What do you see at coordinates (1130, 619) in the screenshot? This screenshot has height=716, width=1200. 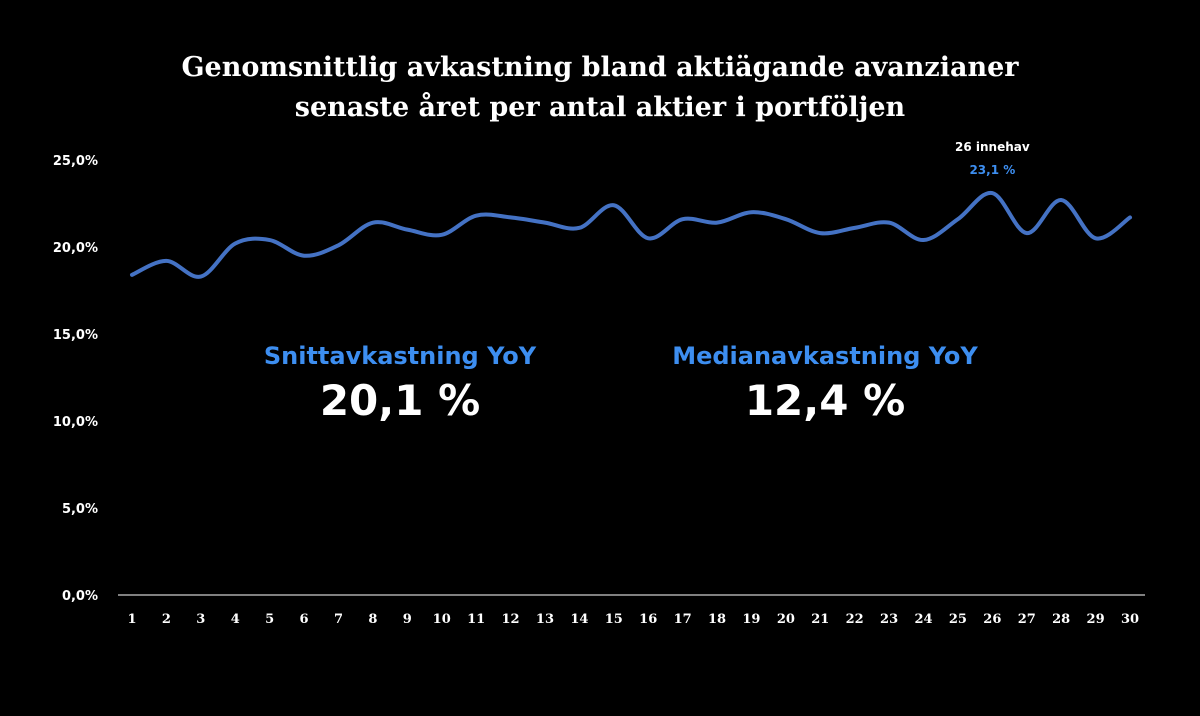 I see `x-tick-label: 30` at bounding box center [1130, 619].